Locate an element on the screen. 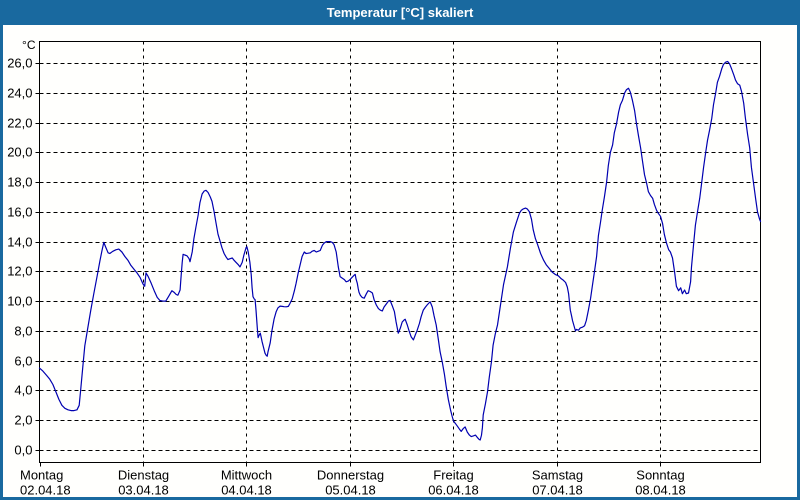 The width and height of the screenshot is (800, 500). window-title: Temperatur [°C] skaliert is located at coordinates (400, 12).